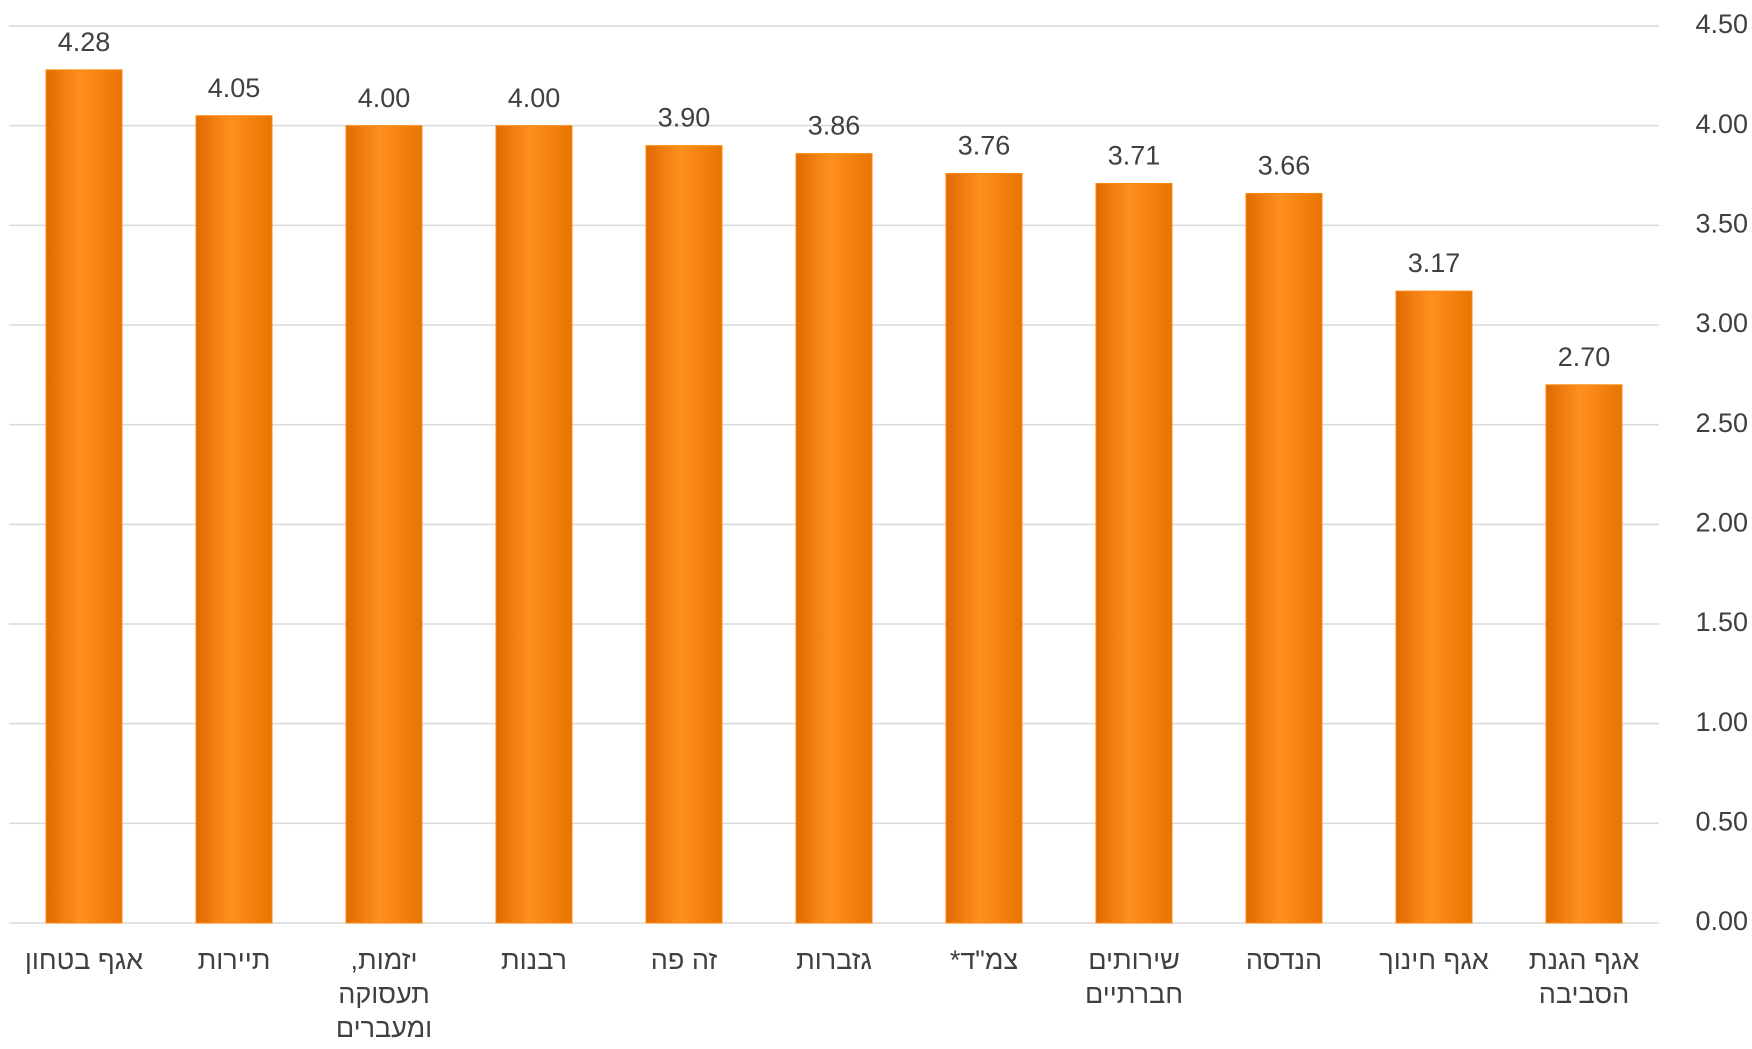 The image size is (1752, 1049). I want to click on value-label: 3.90, so click(684, 118).